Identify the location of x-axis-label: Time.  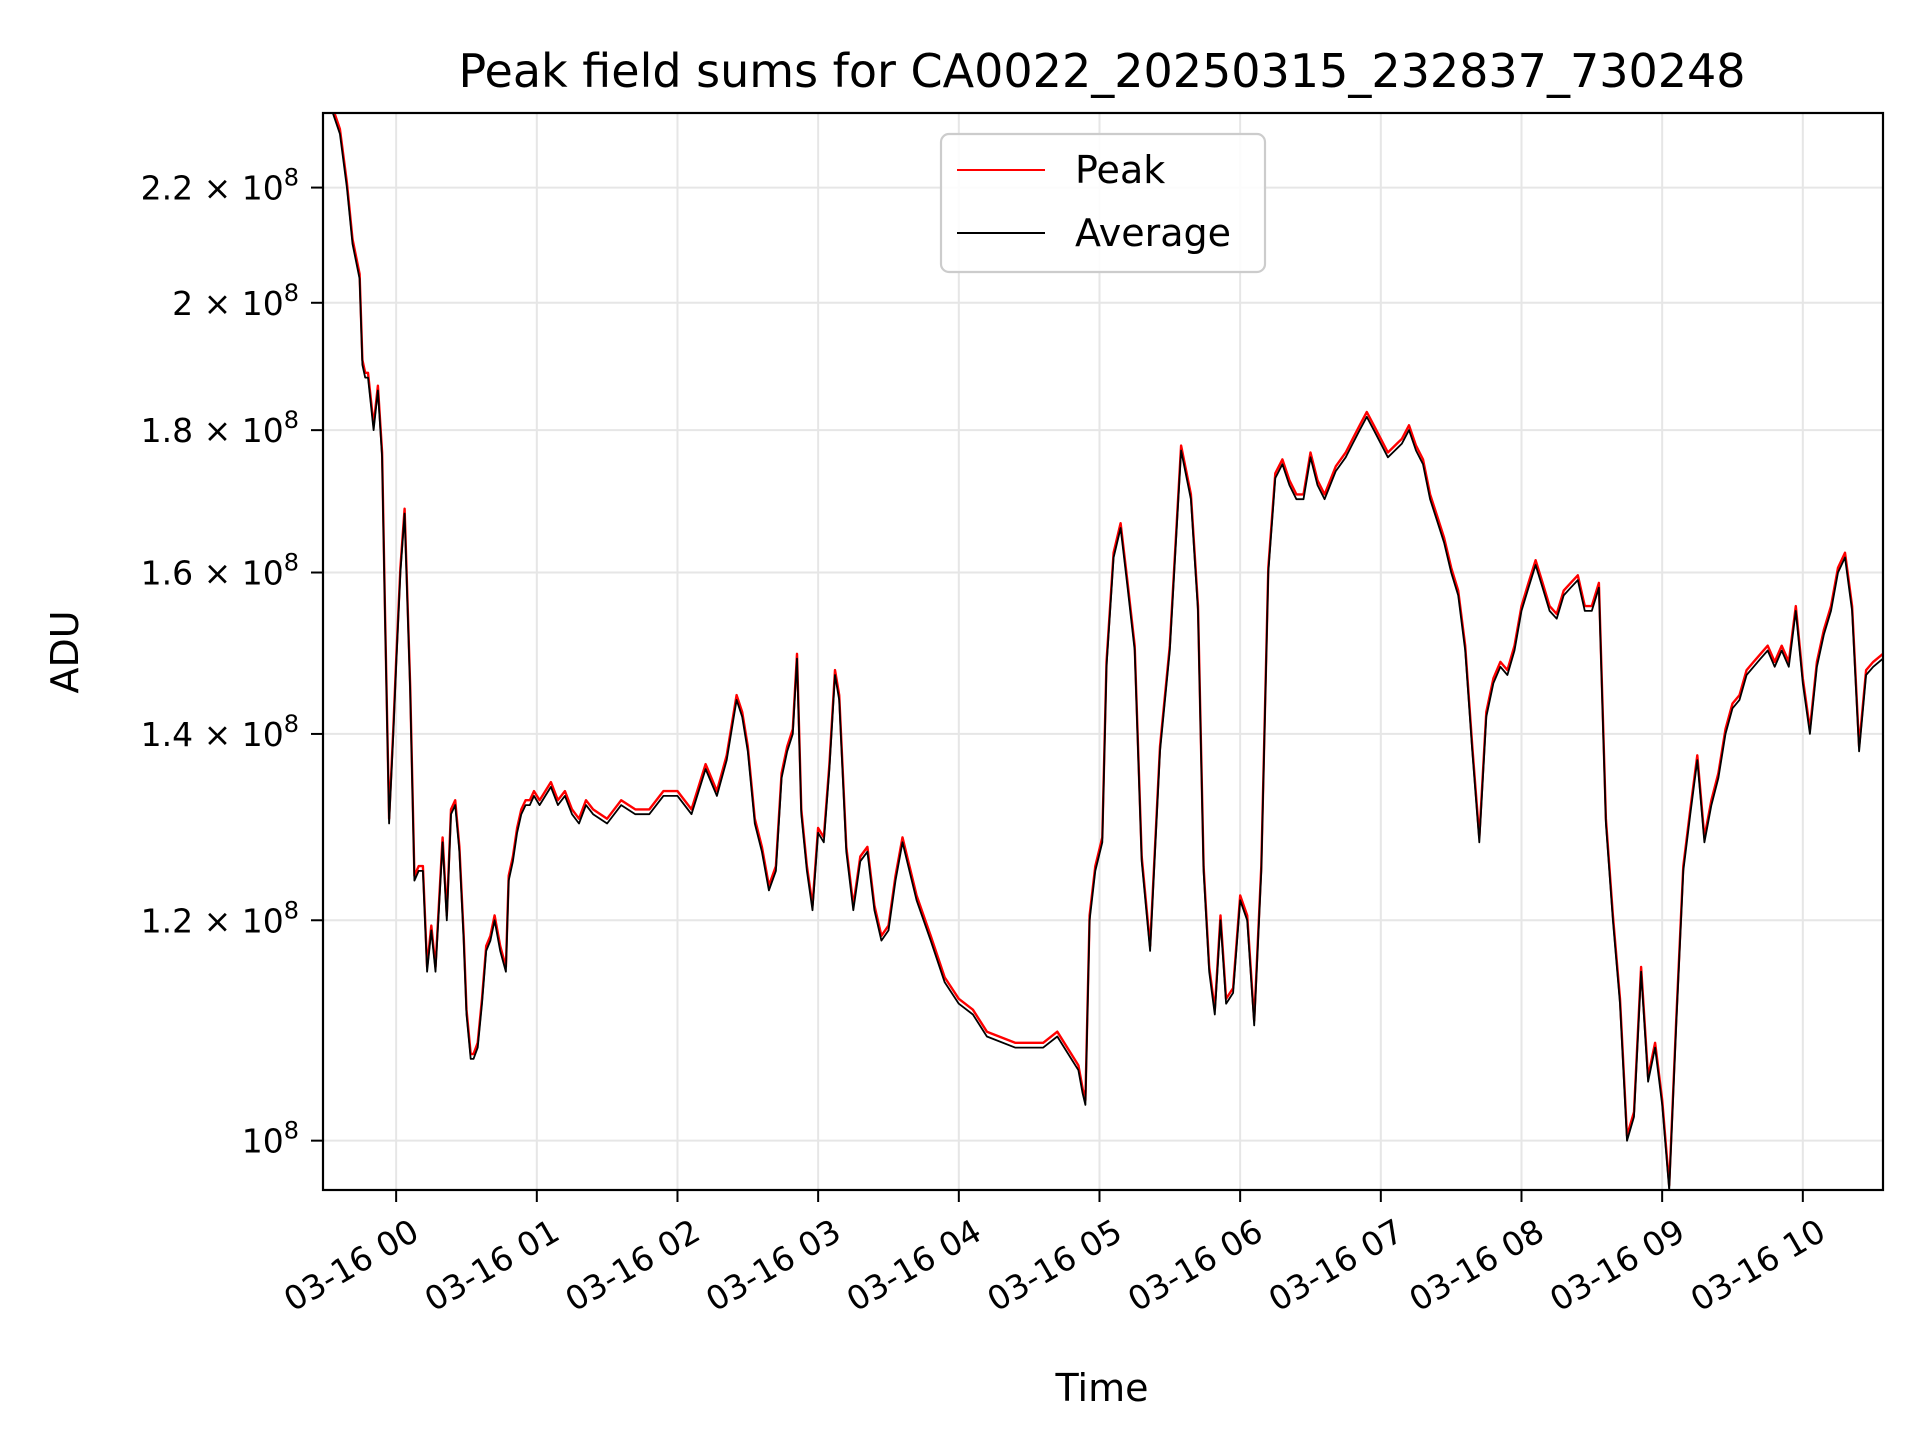
(1102, 1388).